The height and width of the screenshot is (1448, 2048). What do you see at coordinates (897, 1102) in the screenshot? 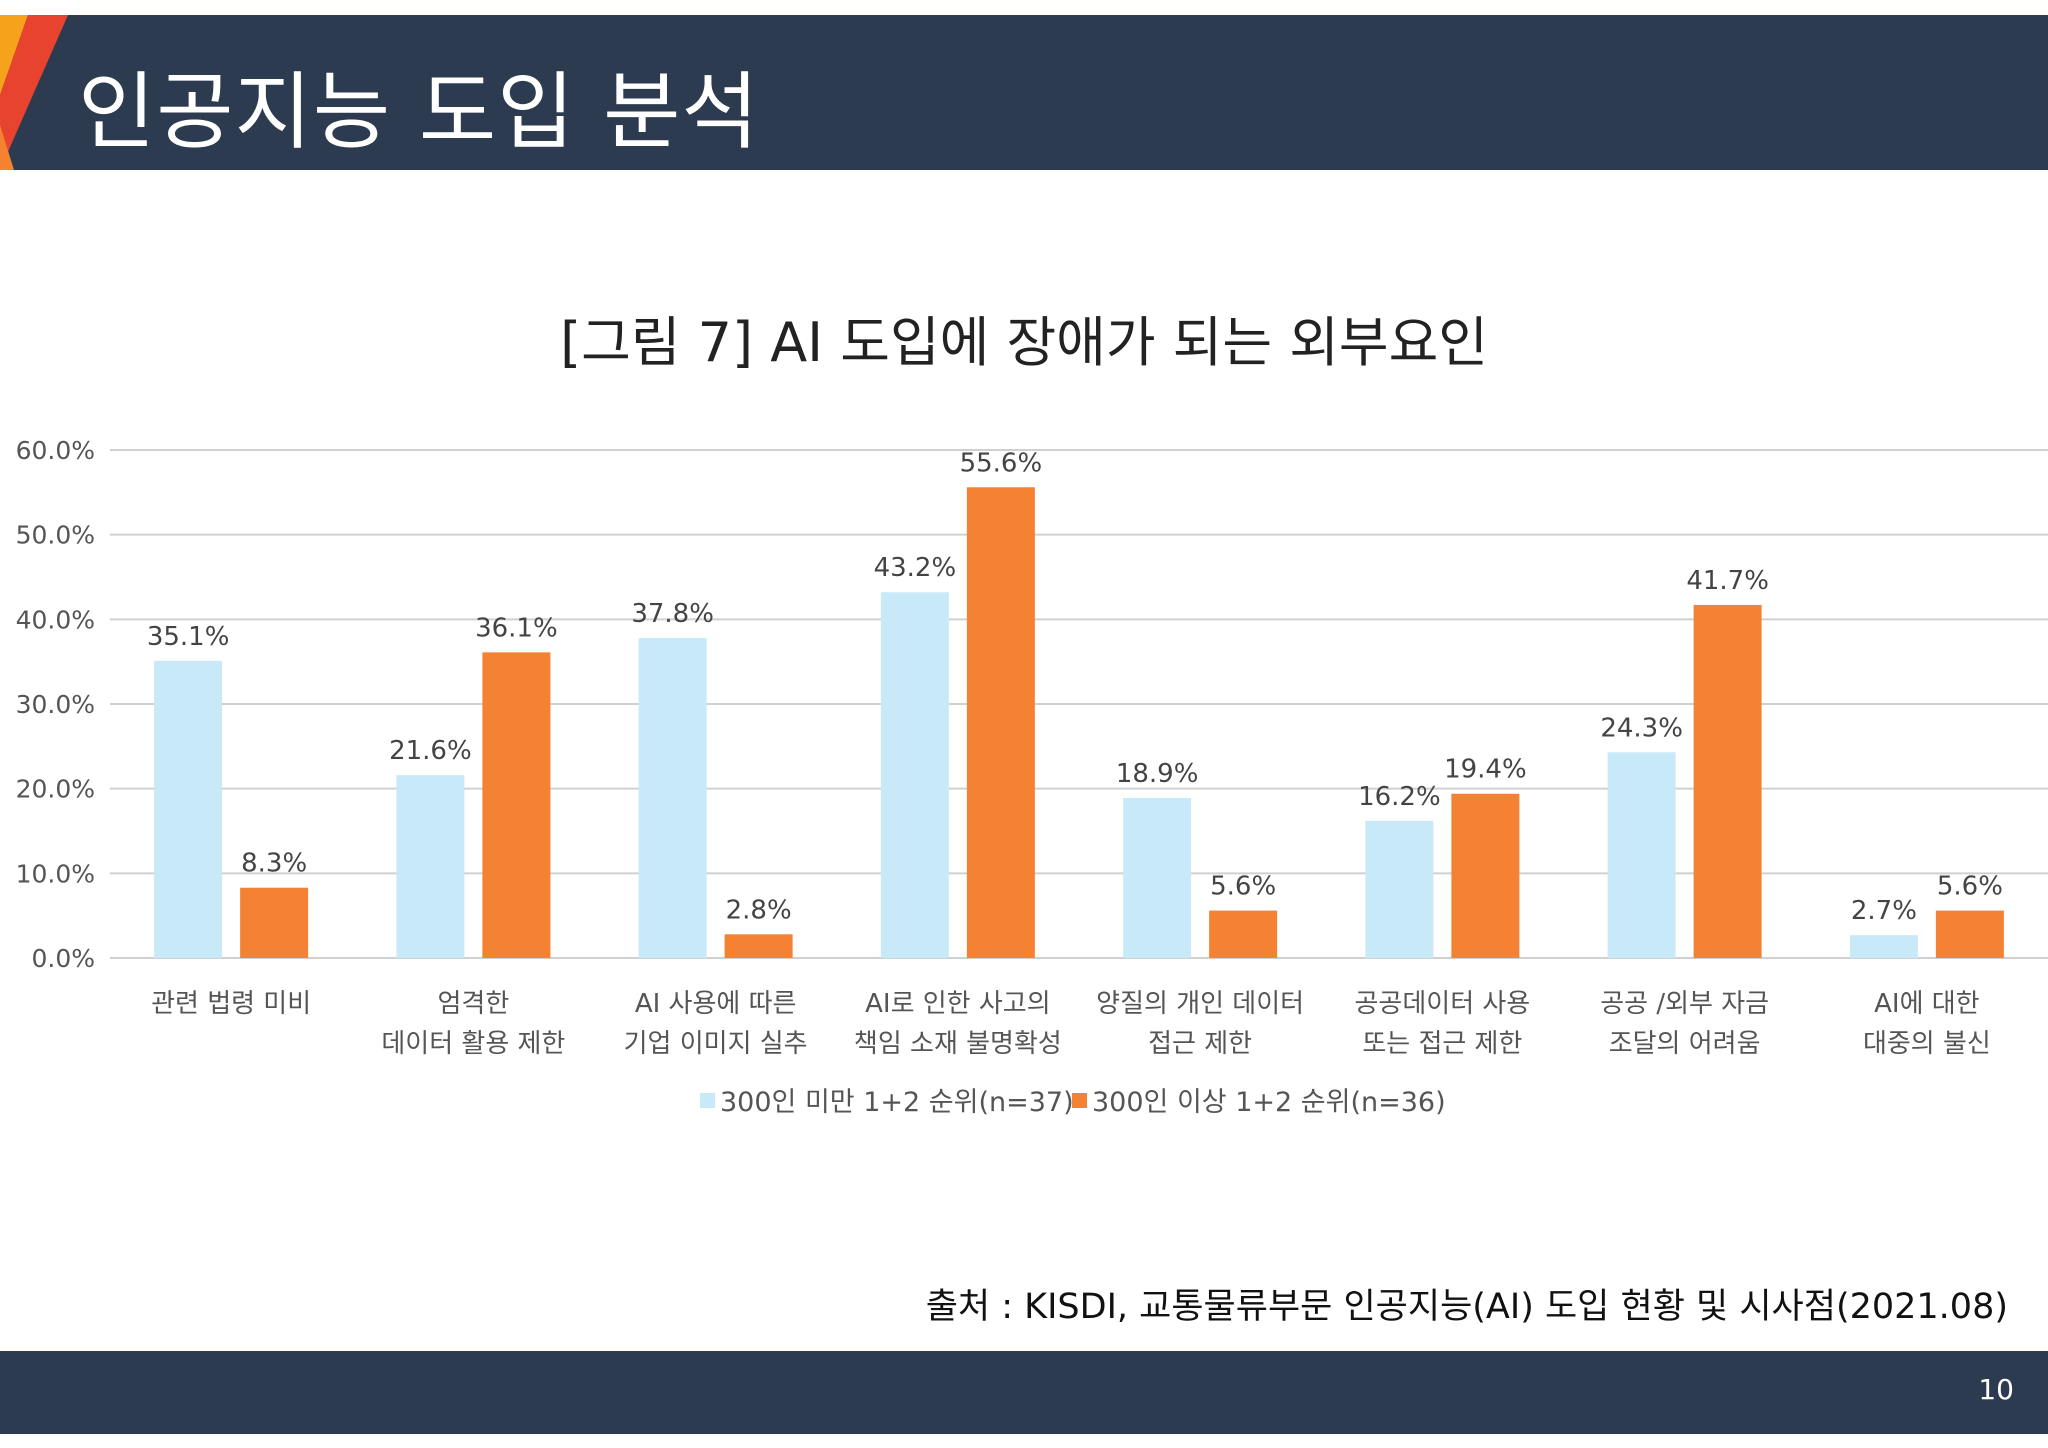
I see `legend-label: 300인 미만 1+2 순위(n=37)` at bounding box center [897, 1102].